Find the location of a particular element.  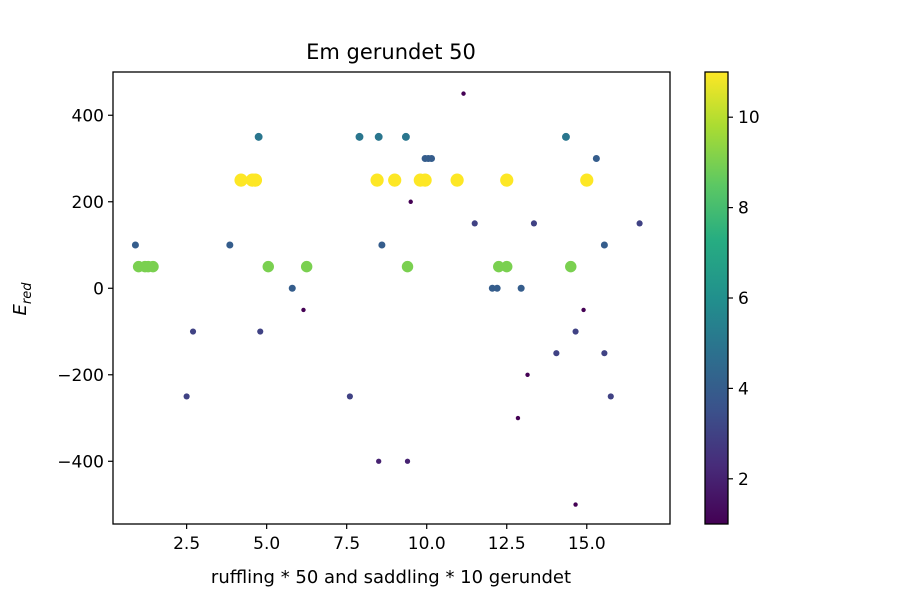

y-axis: −400 −200 0 200 400 is located at coordinates (85, 289).